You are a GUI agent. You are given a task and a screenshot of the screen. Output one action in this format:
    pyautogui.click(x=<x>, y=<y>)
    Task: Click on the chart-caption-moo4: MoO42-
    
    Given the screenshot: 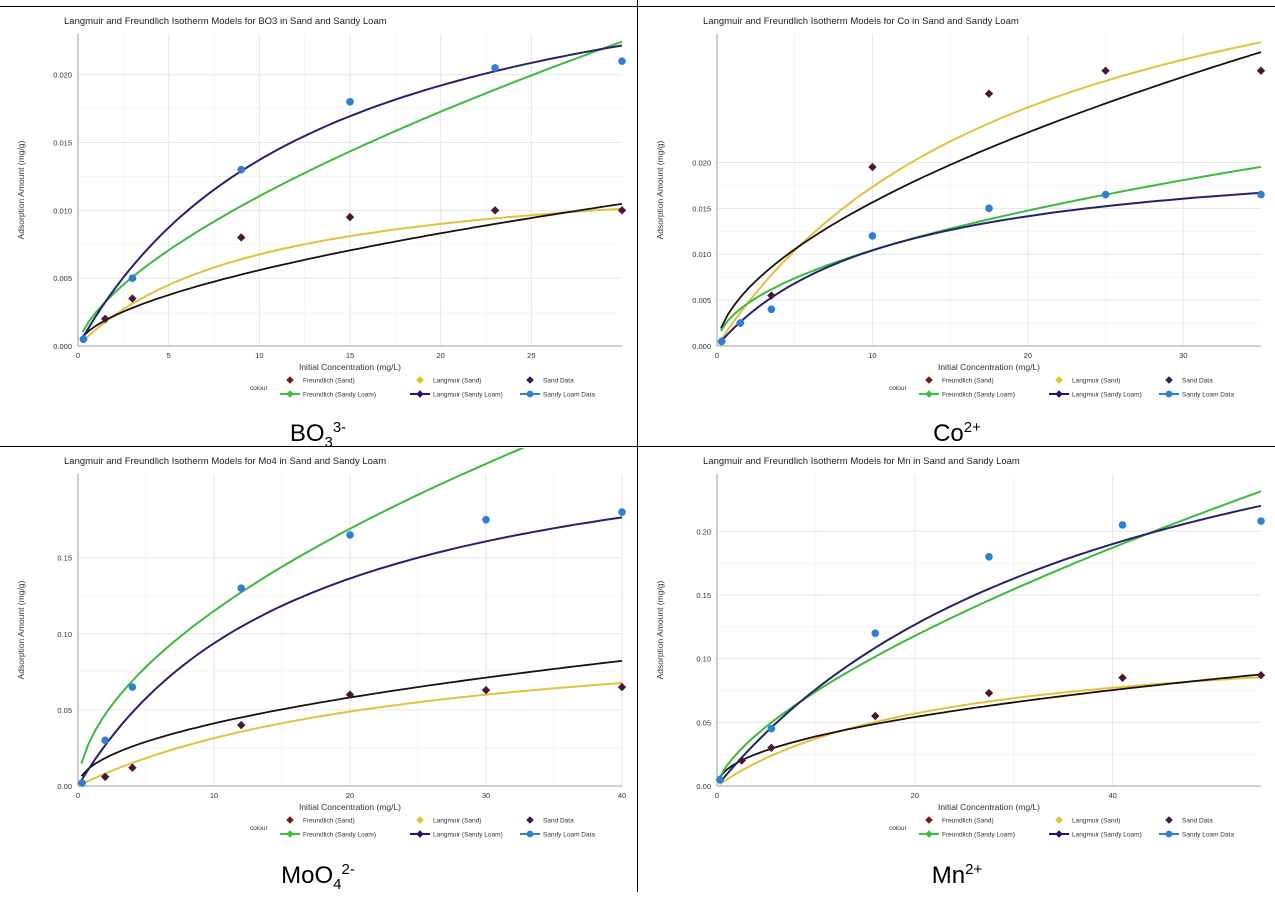 What is the action you would take?
    pyautogui.click(x=318, y=877)
    